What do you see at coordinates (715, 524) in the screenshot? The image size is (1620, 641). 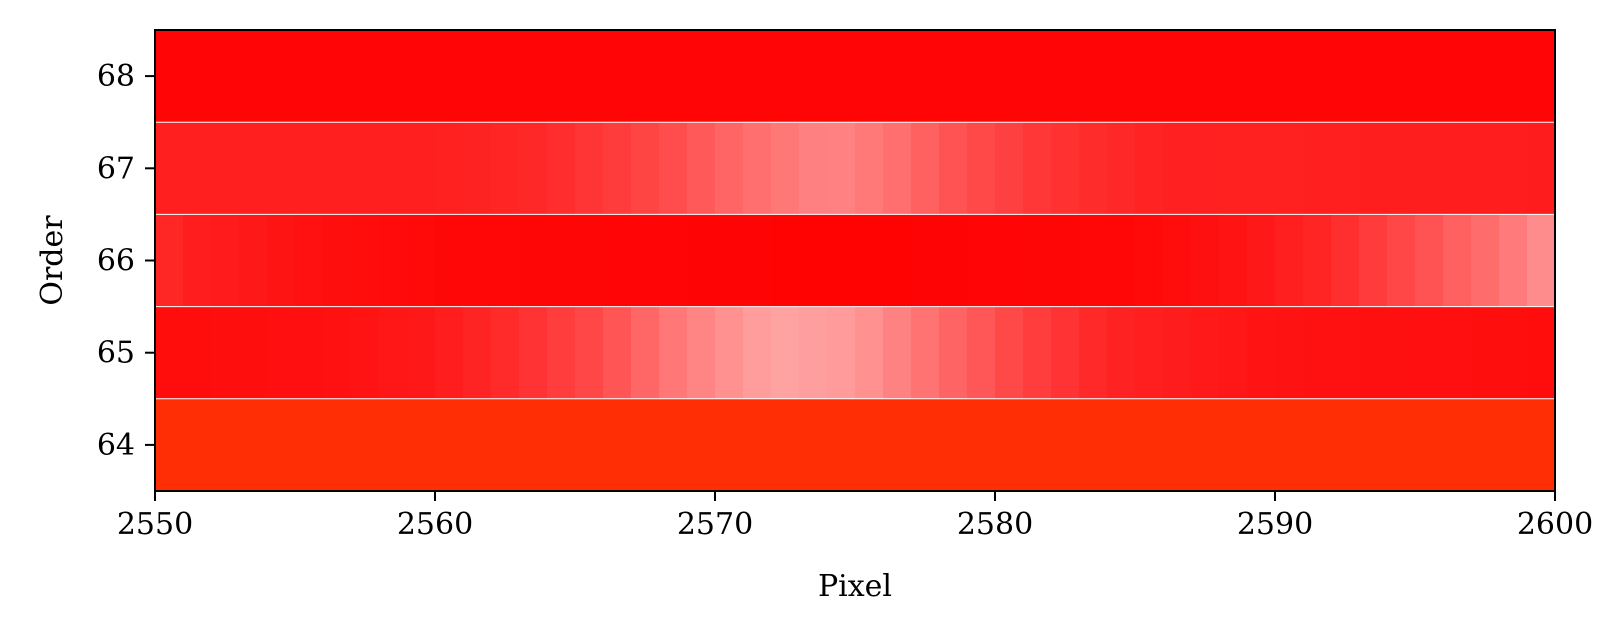 I see `x-tick-label: 2570` at bounding box center [715, 524].